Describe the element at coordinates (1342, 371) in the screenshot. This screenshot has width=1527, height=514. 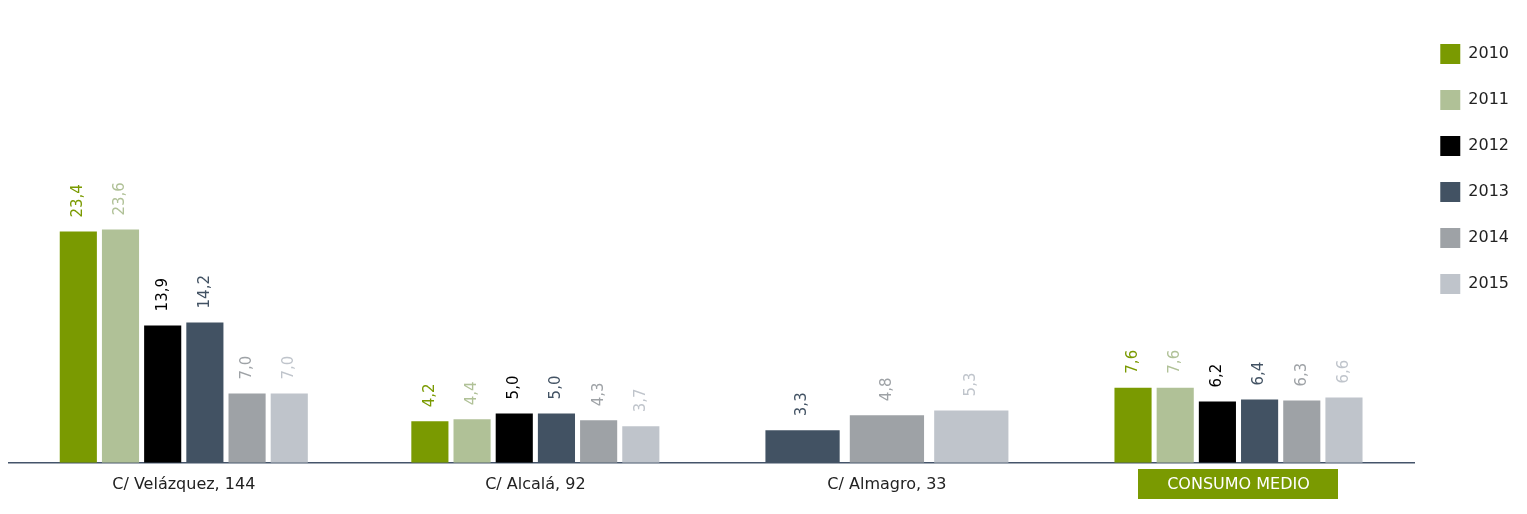
I see `data-label: 6,6` at that location.